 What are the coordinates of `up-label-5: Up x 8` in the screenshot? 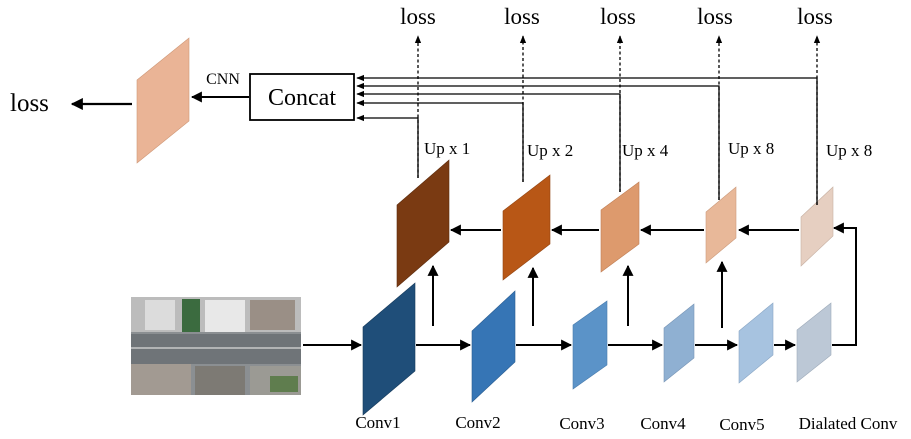 It's located at (849, 150).